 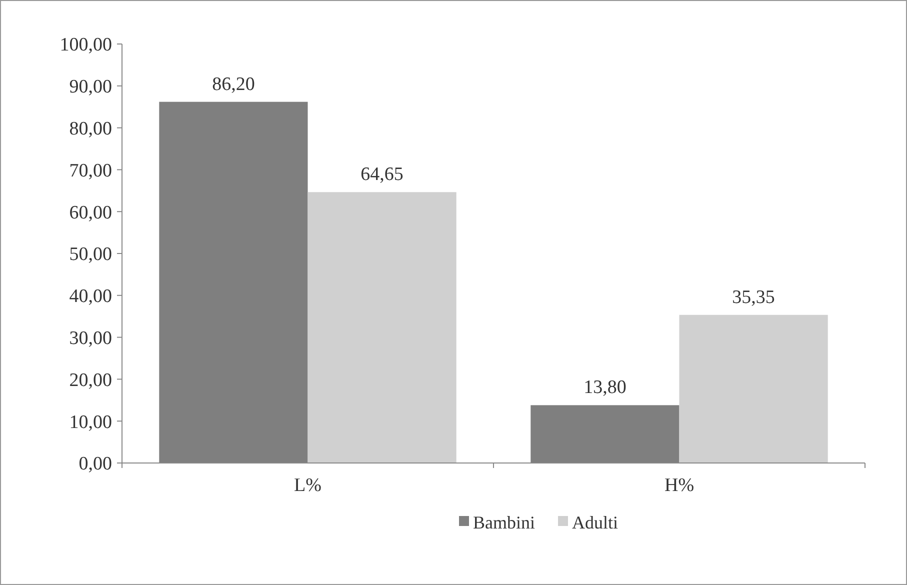 What do you see at coordinates (382, 175) in the screenshot?
I see `data-label: 64,65` at bounding box center [382, 175].